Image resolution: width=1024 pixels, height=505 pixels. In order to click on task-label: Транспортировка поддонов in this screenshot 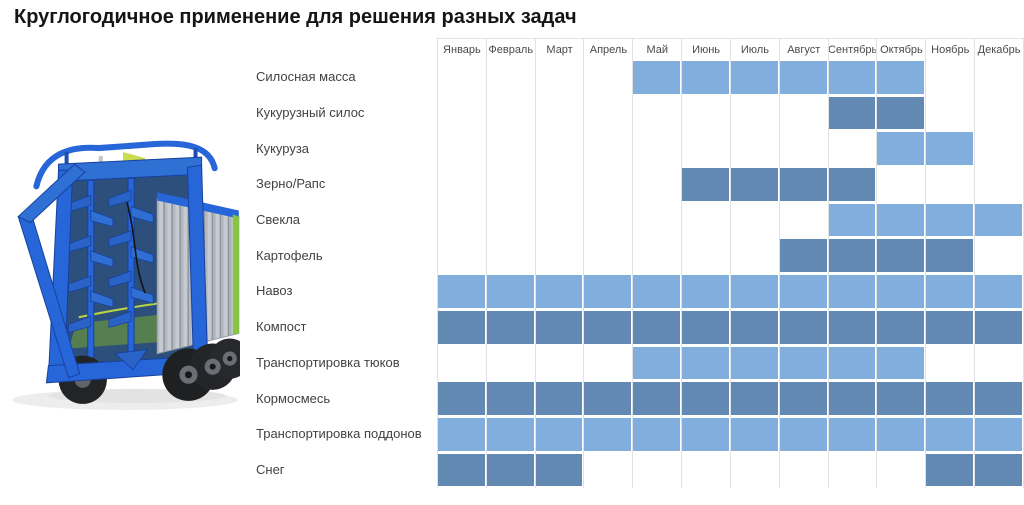, I will do `click(339, 434)`.